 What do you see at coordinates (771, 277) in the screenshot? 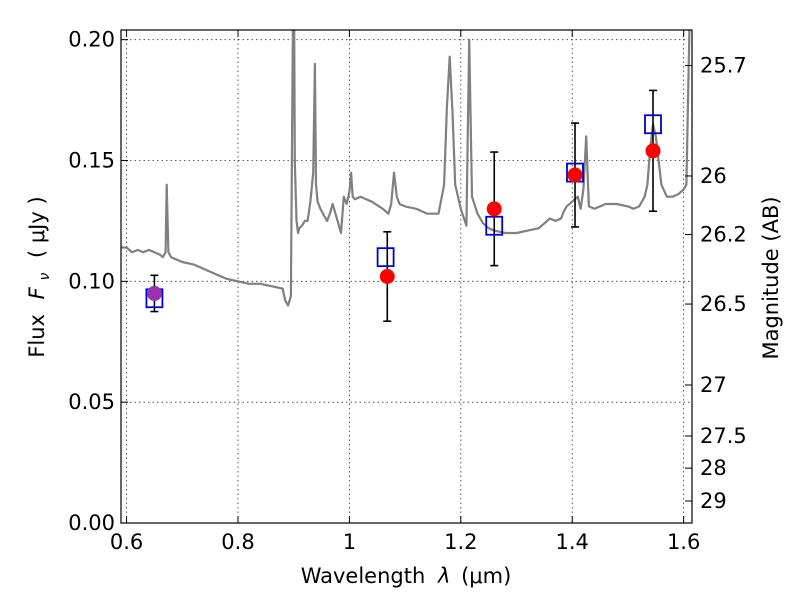
I see `right-axis-title: Magnitude (AB)` at bounding box center [771, 277].